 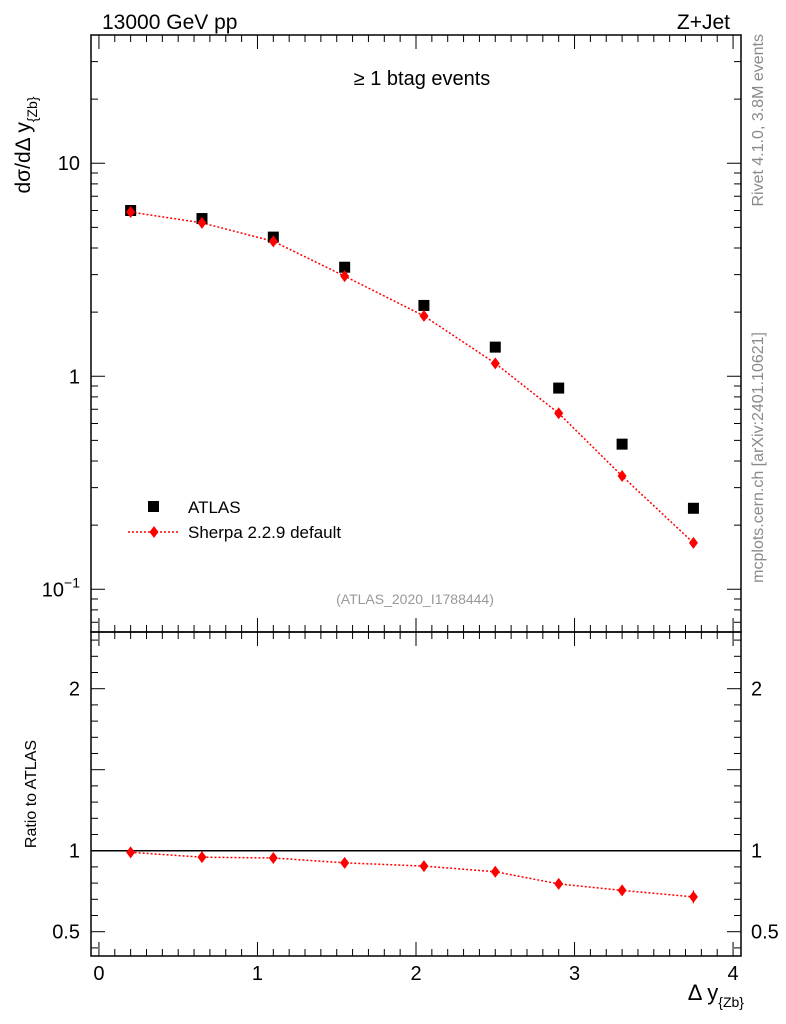 I want to click on main-y-tick-label: 10−1, so click(x=61, y=587).